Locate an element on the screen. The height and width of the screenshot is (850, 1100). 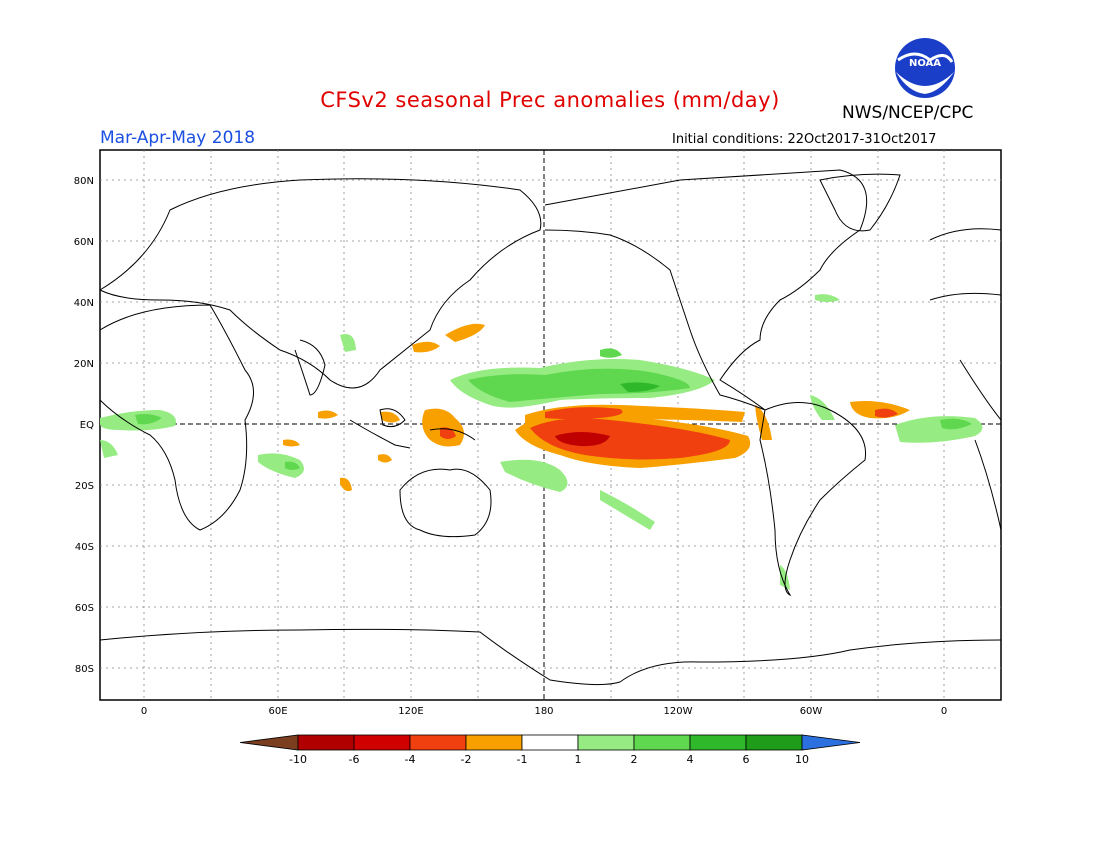
lon-label: 180 is located at coordinates (543, 711).